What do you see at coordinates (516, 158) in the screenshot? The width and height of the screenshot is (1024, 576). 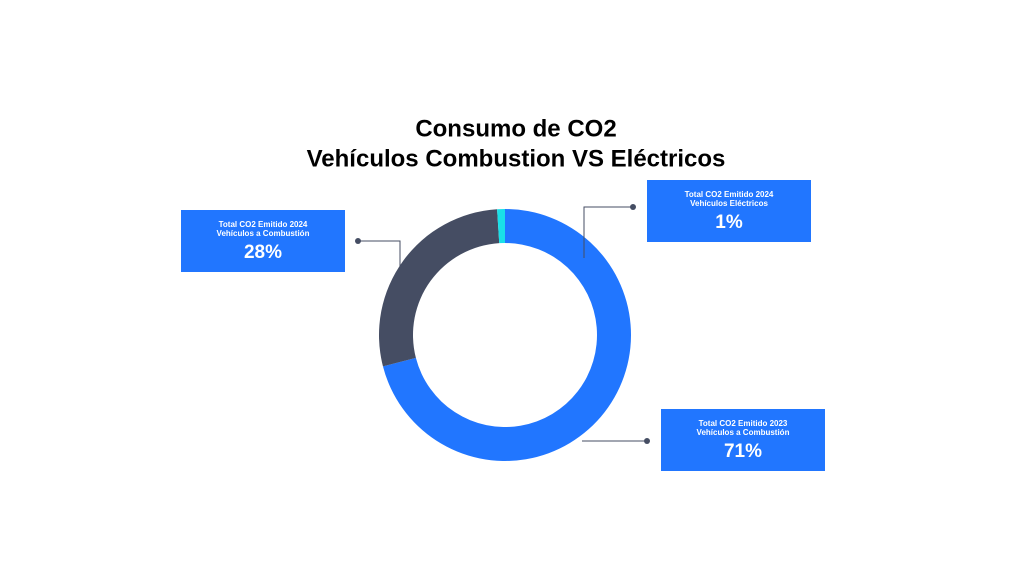 I see `chart-subtitle: Vehículos Combustion VS Eléctricos` at bounding box center [516, 158].